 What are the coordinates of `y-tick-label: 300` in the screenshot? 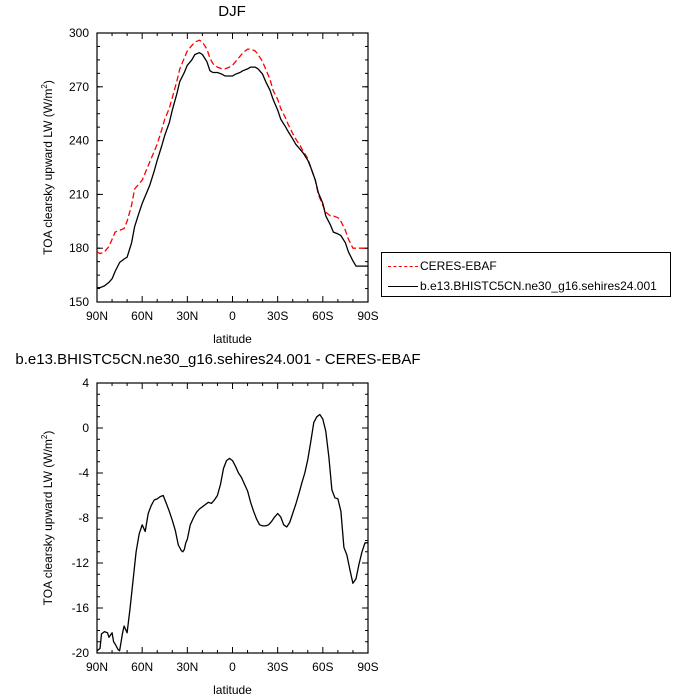 It's located at (79, 33).